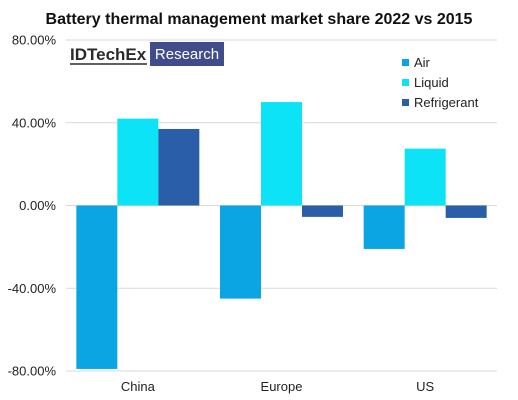 The height and width of the screenshot is (400, 518). What do you see at coordinates (32, 371) in the screenshot?
I see `y-tick-label: -80.00%` at bounding box center [32, 371].